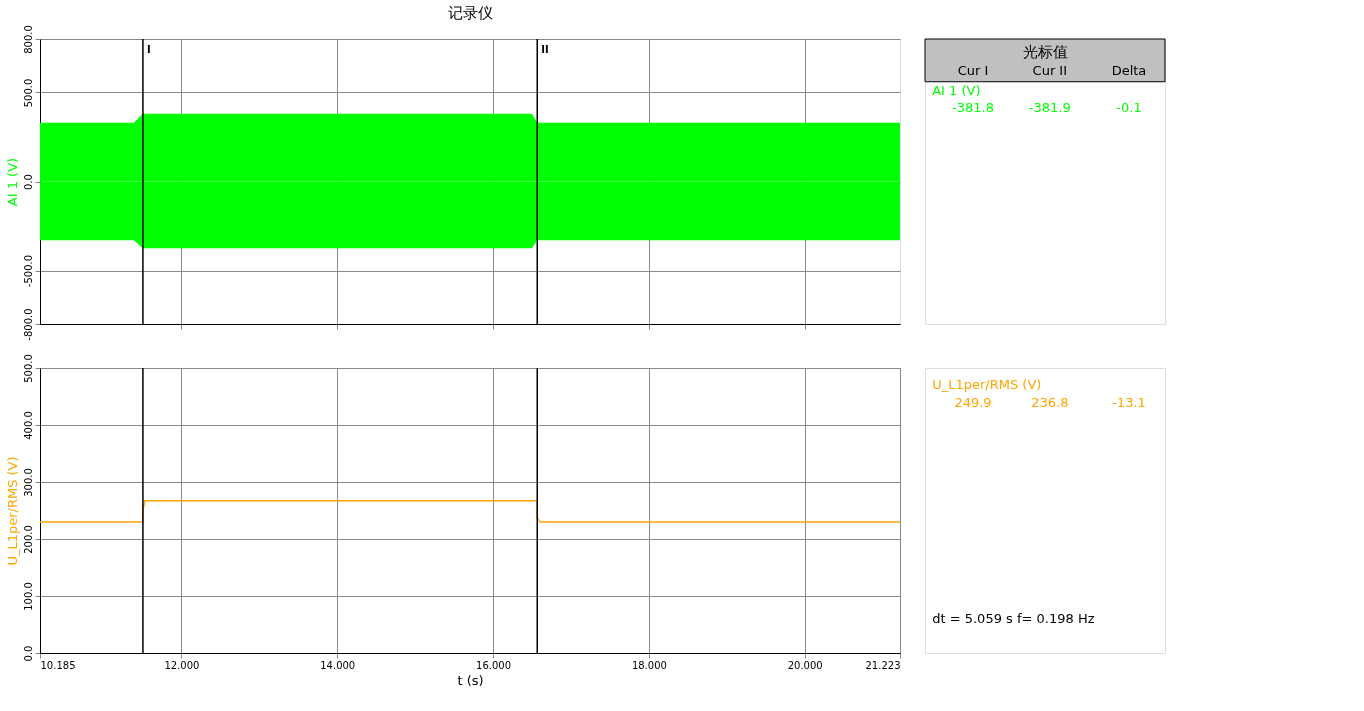  Describe the element at coordinates (1129, 402) in the screenshot. I see `text: -13.1` at that location.